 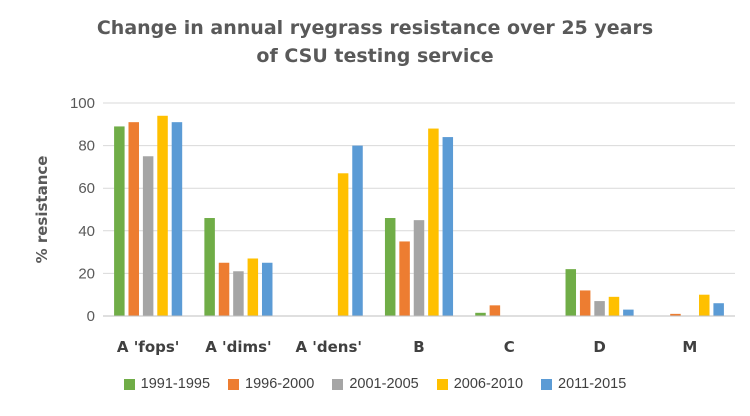 What do you see at coordinates (91, 316) in the screenshot?
I see `y-tick-label: 0` at bounding box center [91, 316].